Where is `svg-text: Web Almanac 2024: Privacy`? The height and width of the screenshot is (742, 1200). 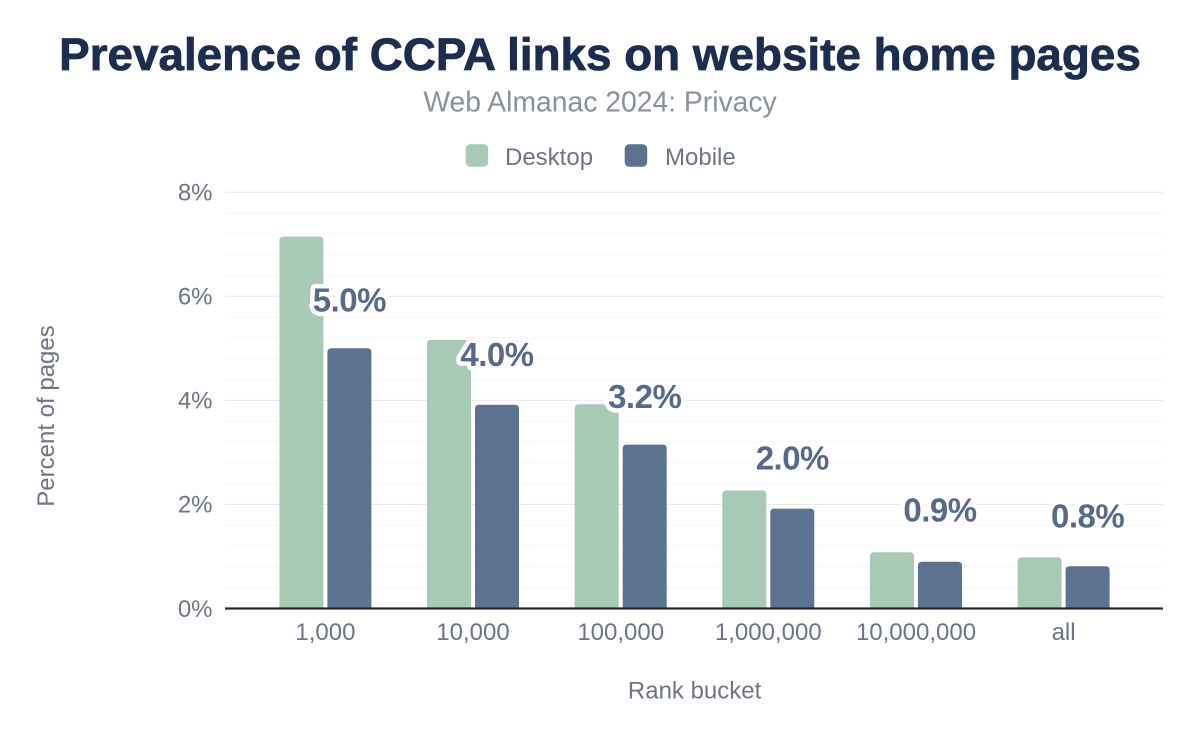
svg-text: Web Almanac 2024: Privacy is located at coordinates (600, 101).